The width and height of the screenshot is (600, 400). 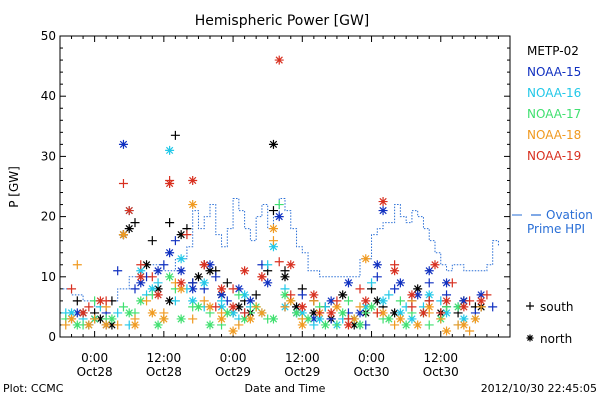 What do you see at coordinates (553, 51) in the screenshot?
I see `legend-entry: METP-02` at bounding box center [553, 51].